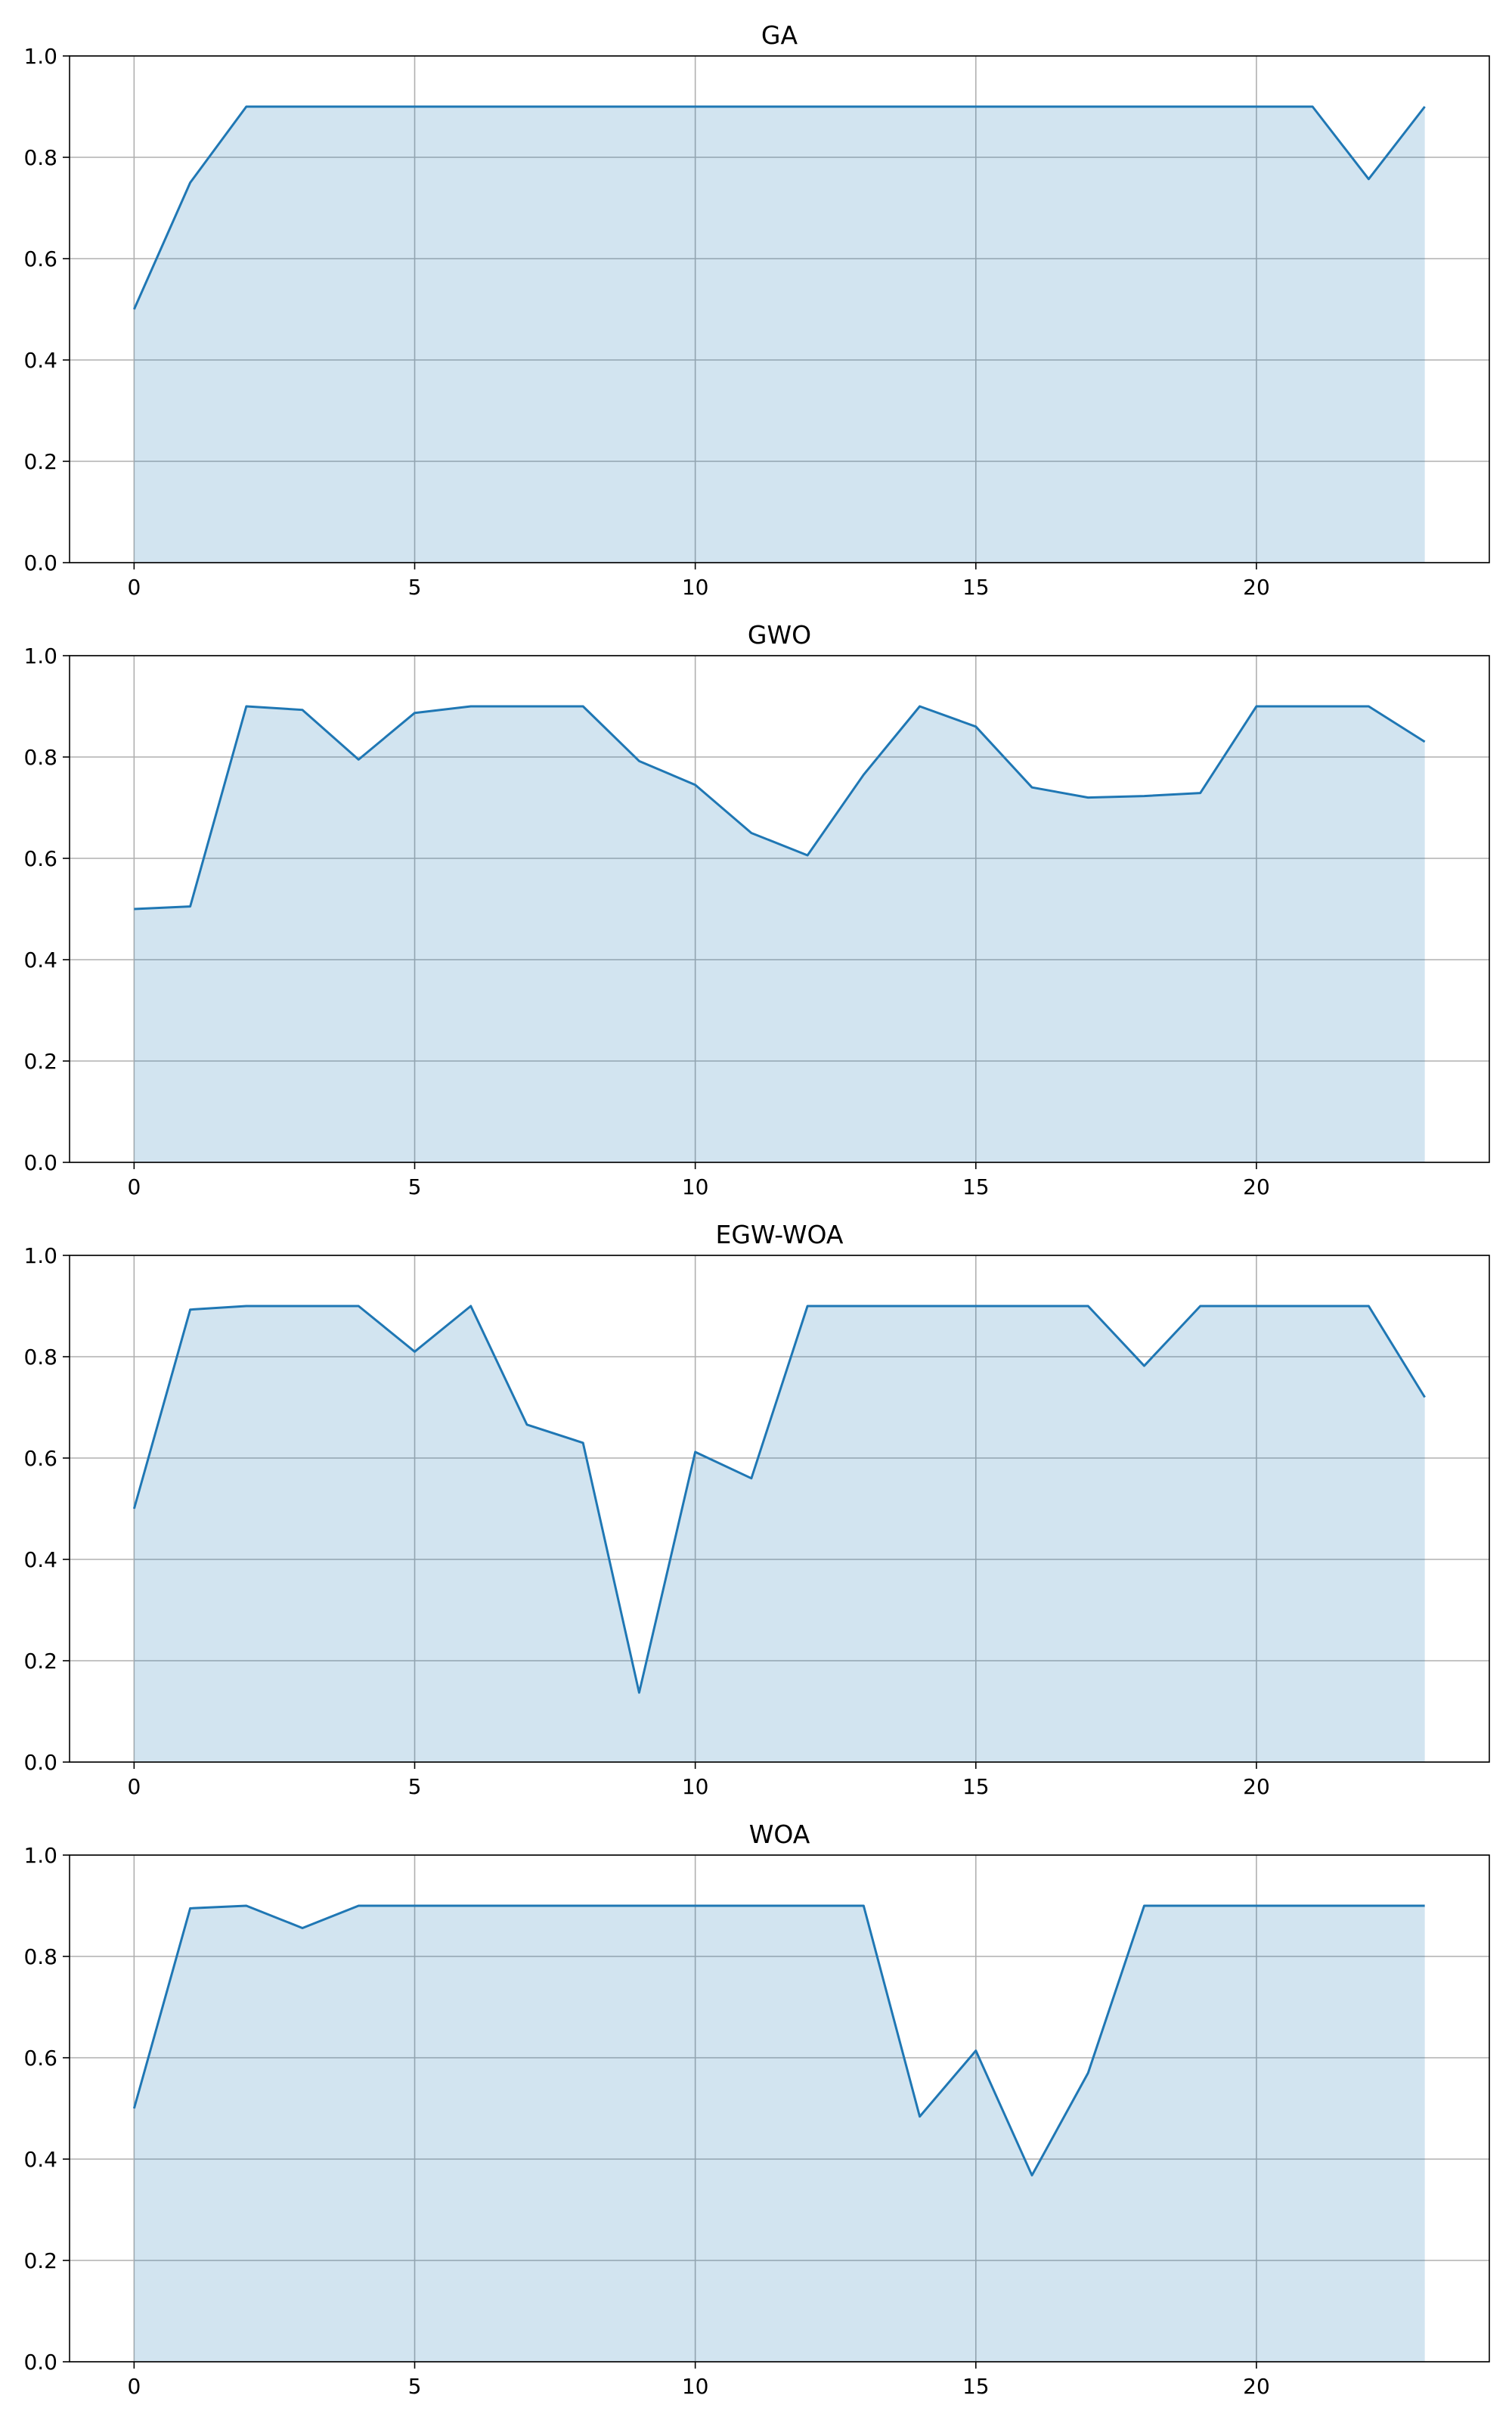 Image resolution: width=1512 pixels, height=2420 pixels. What do you see at coordinates (780, 1834) in the screenshot?
I see `panel-title: WOA` at bounding box center [780, 1834].